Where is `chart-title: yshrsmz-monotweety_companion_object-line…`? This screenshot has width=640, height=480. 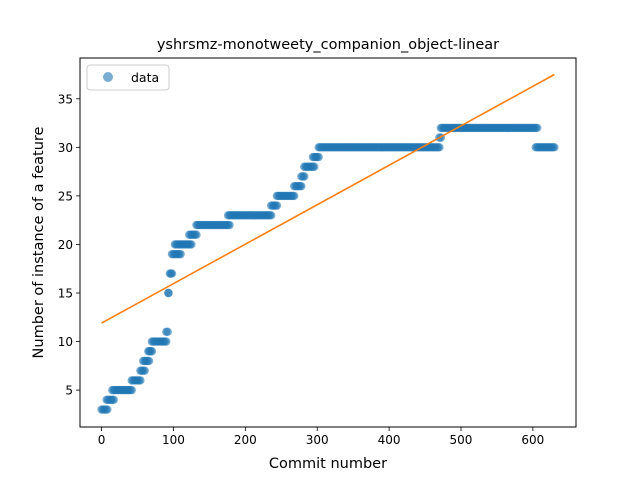 chart-title: yshrsmz-monotweety_companion_object-line… is located at coordinates (328, 45).